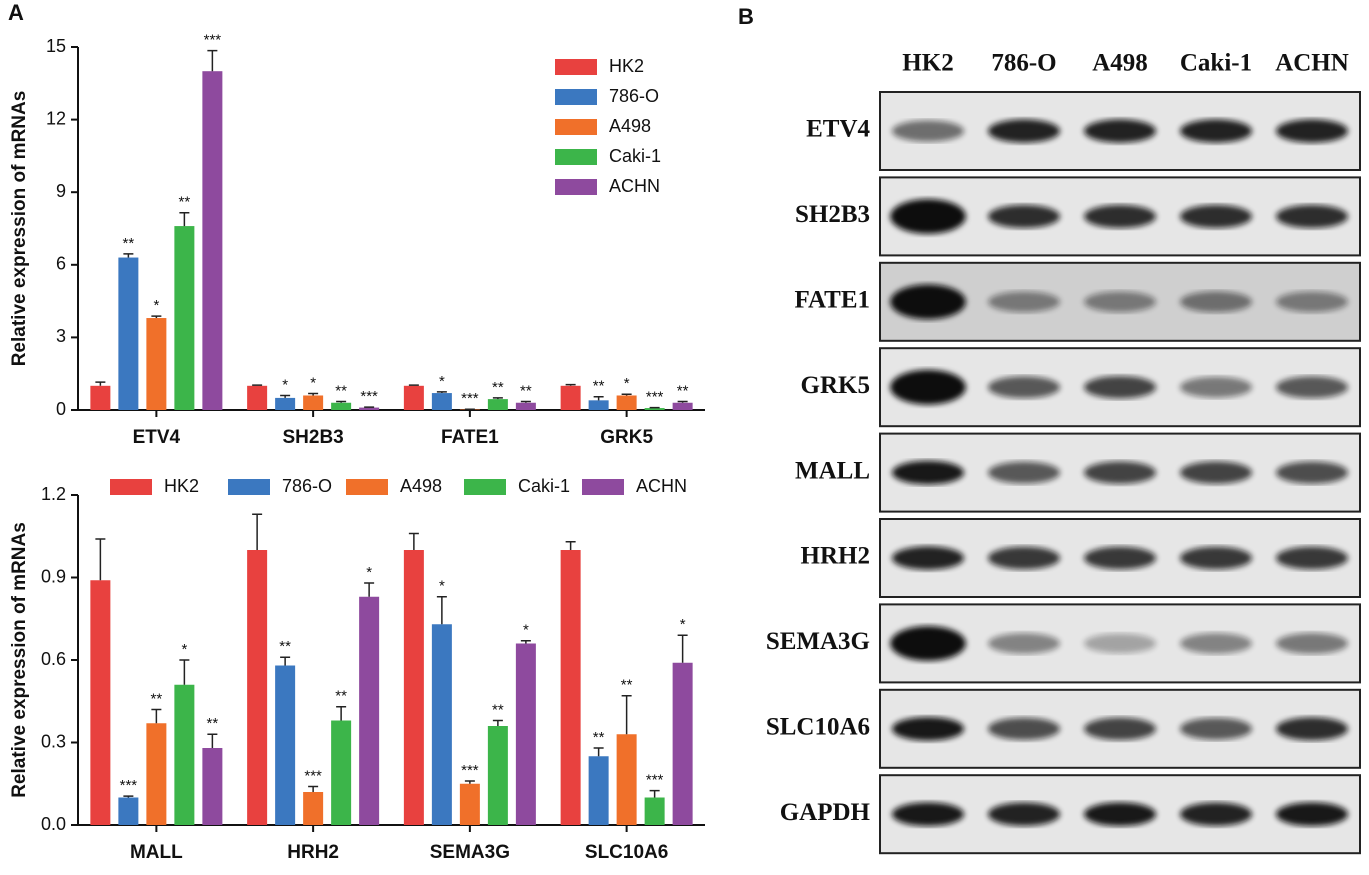 The width and height of the screenshot is (1369, 875). I want to click on legend-label: ACHN, so click(634, 186).